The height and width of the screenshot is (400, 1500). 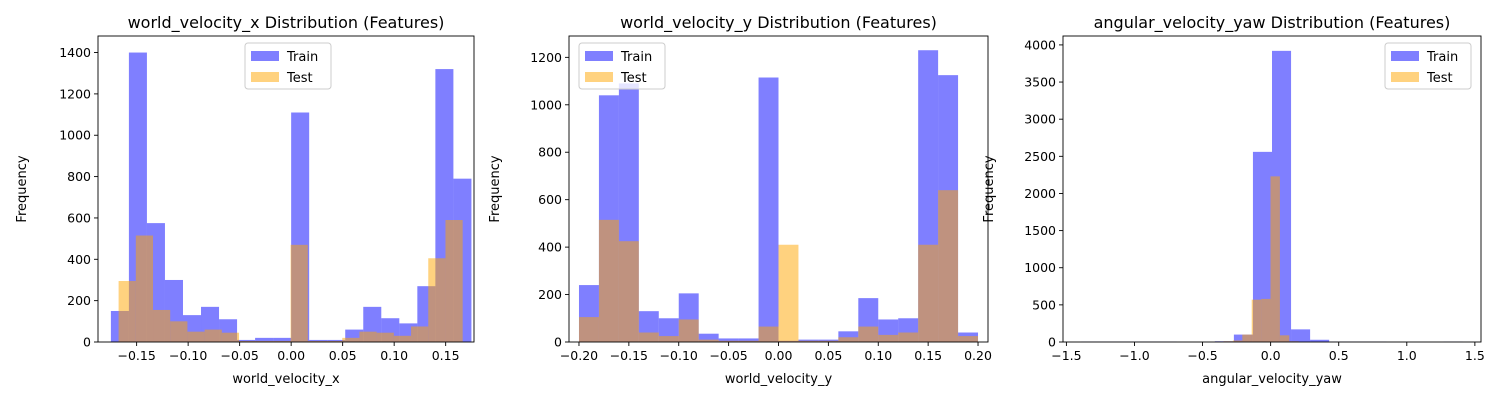 What do you see at coordinates (1040, 82) in the screenshot?
I see `y-tick-label: 3500` at bounding box center [1040, 82].